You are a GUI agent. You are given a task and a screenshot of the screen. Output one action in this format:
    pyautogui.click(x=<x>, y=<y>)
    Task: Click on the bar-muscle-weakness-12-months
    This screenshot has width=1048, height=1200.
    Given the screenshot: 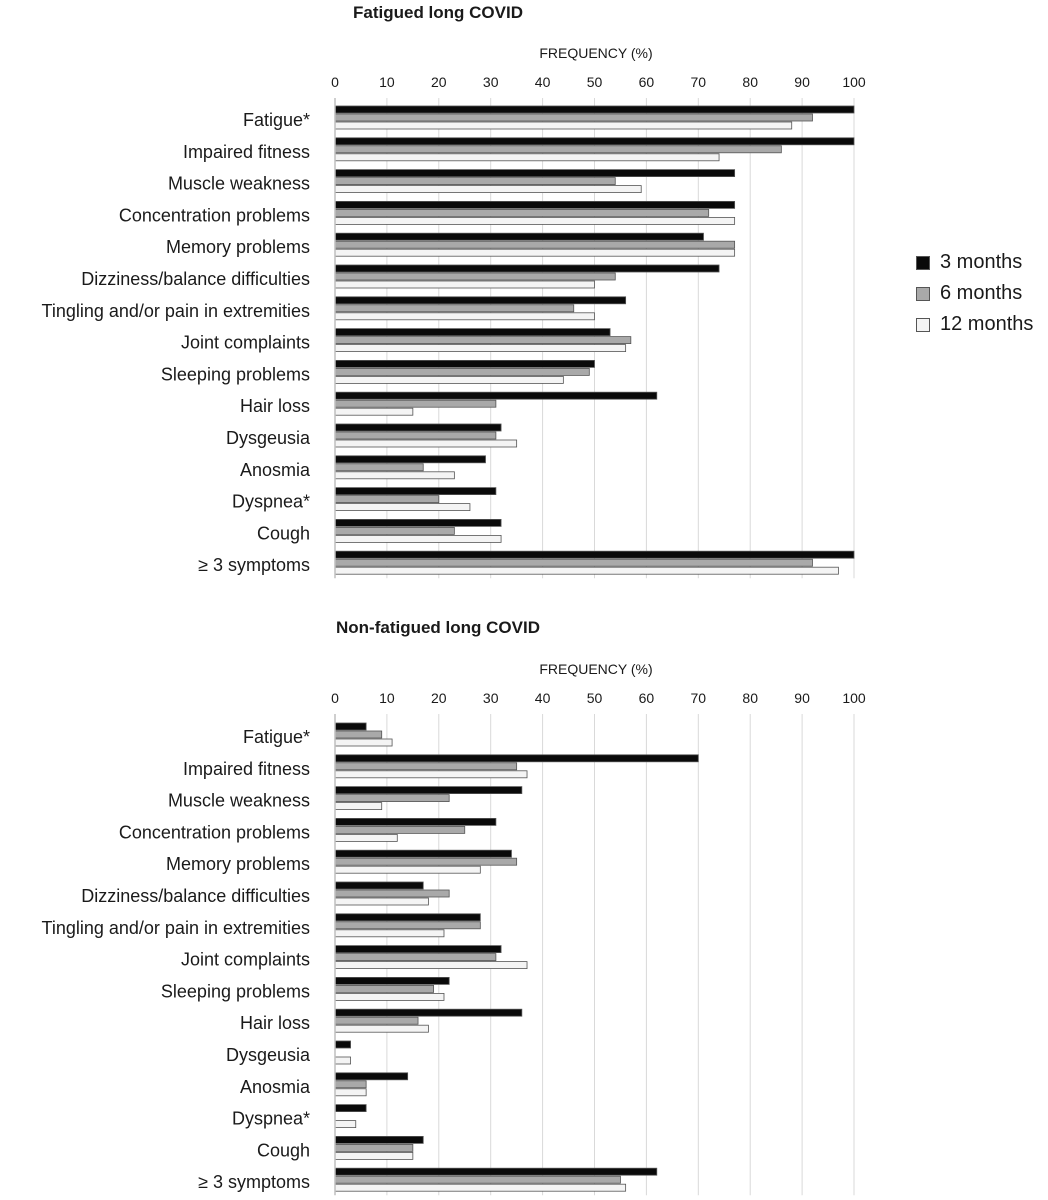 What is the action you would take?
    pyautogui.click(x=358, y=806)
    